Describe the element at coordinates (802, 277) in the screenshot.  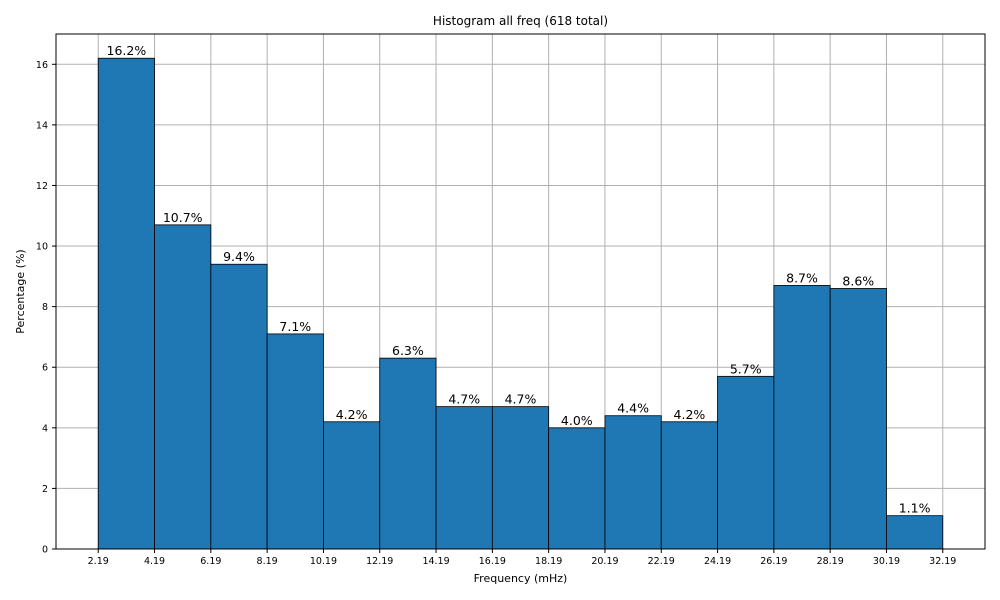
I see `bar-value-label: 8.7%` at that location.